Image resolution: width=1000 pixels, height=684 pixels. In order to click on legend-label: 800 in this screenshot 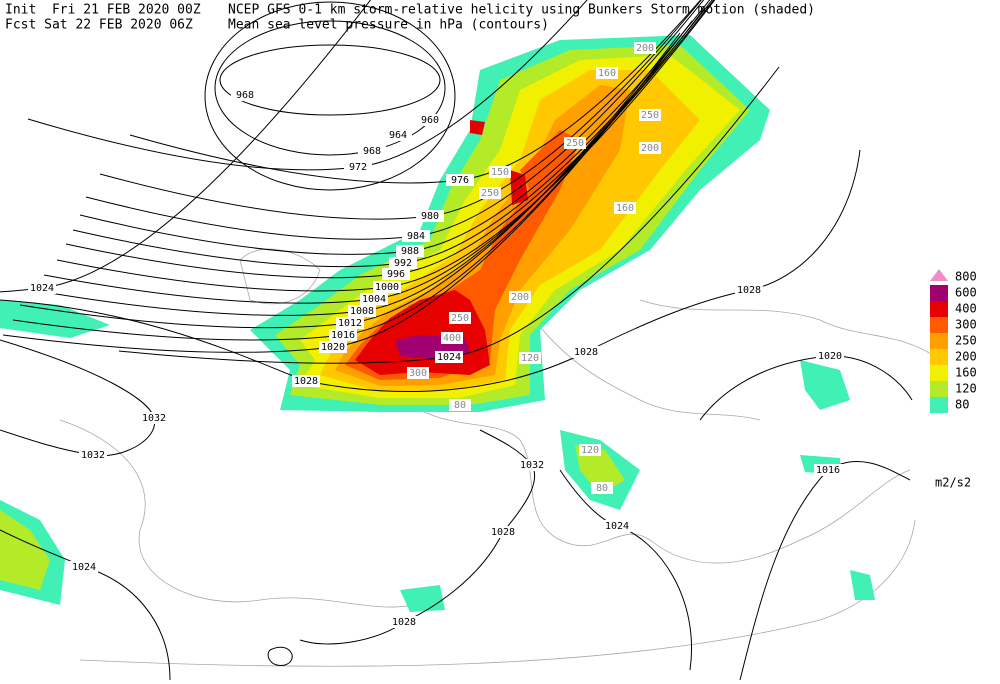, I will do `click(966, 277)`.